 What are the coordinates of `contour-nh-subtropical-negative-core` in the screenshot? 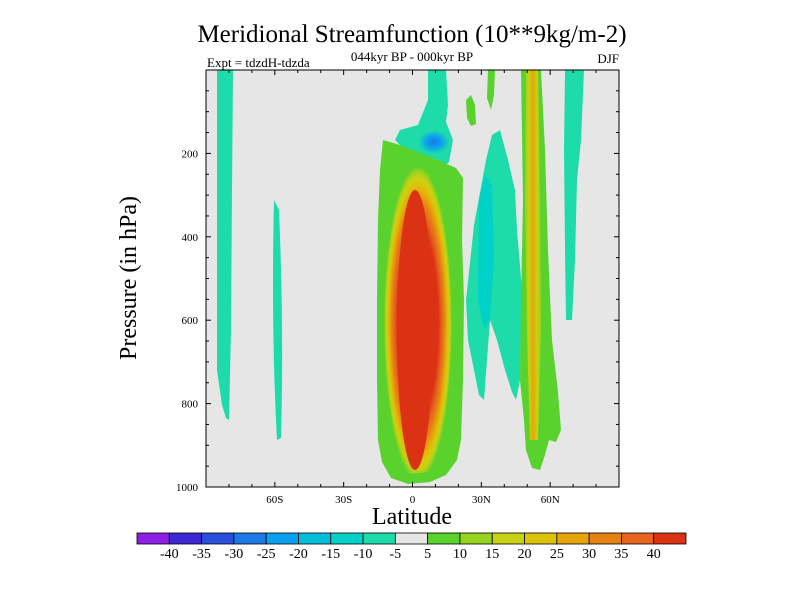 It's located at (486, 252).